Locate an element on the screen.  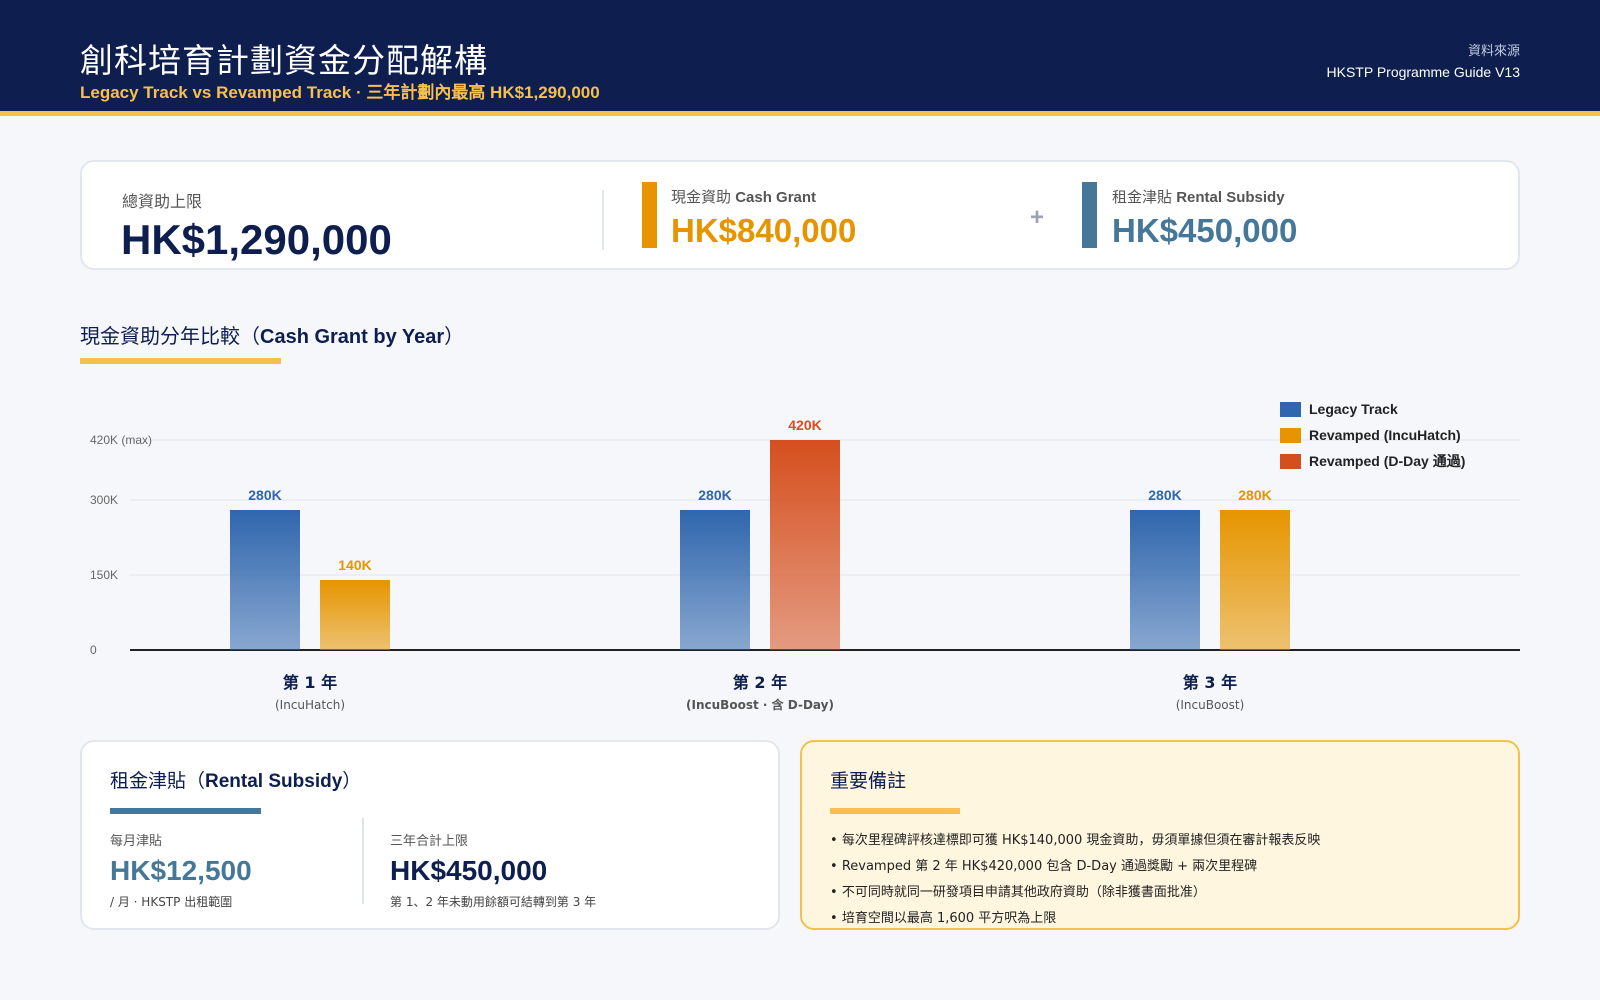
rental-card-title-en: Rental Subsidy is located at coordinates (274, 781).